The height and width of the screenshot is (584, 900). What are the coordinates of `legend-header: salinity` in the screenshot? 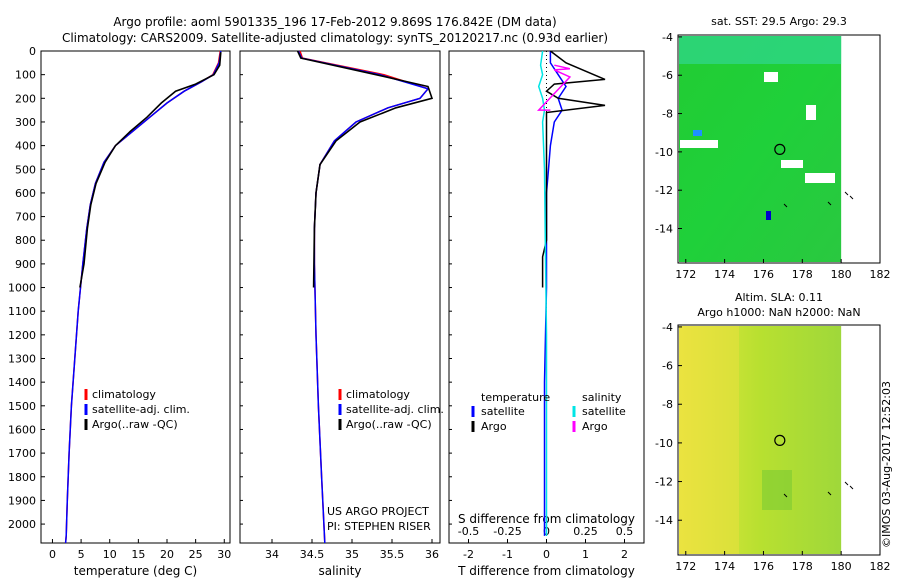 It's located at (602, 397).